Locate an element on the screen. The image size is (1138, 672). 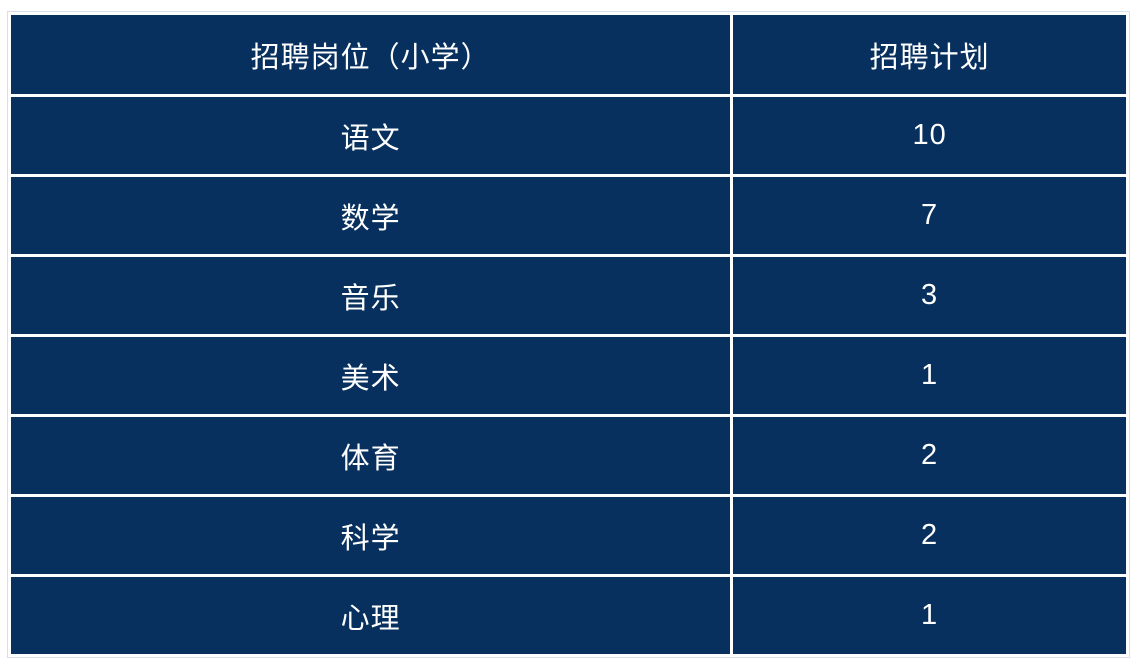
column-header-position: 招聘岗位（小学） is located at coordinates (370, 54).